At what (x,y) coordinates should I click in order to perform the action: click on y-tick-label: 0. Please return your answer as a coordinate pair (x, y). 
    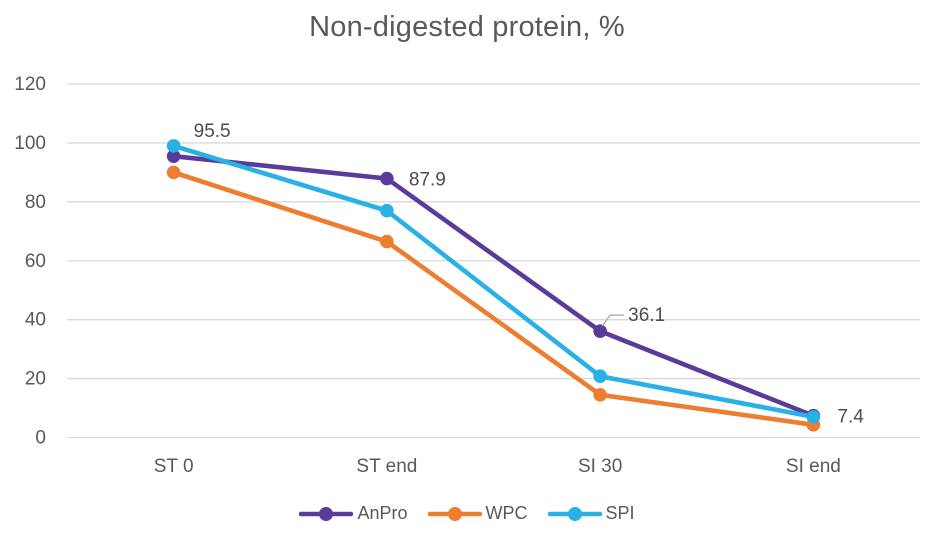
    Looking at the image, I should click on (40, 438).